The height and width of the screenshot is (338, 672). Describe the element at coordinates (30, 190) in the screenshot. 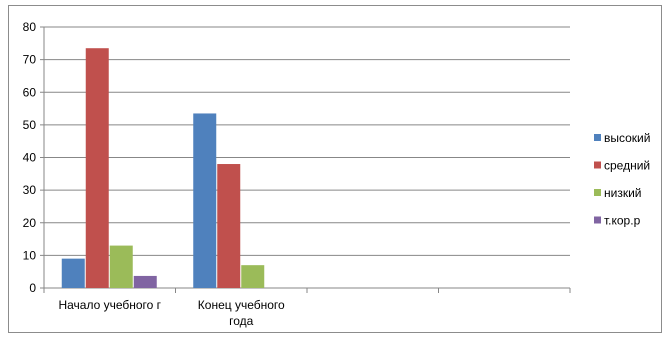

I see `y-tick-label: 30` at that location.